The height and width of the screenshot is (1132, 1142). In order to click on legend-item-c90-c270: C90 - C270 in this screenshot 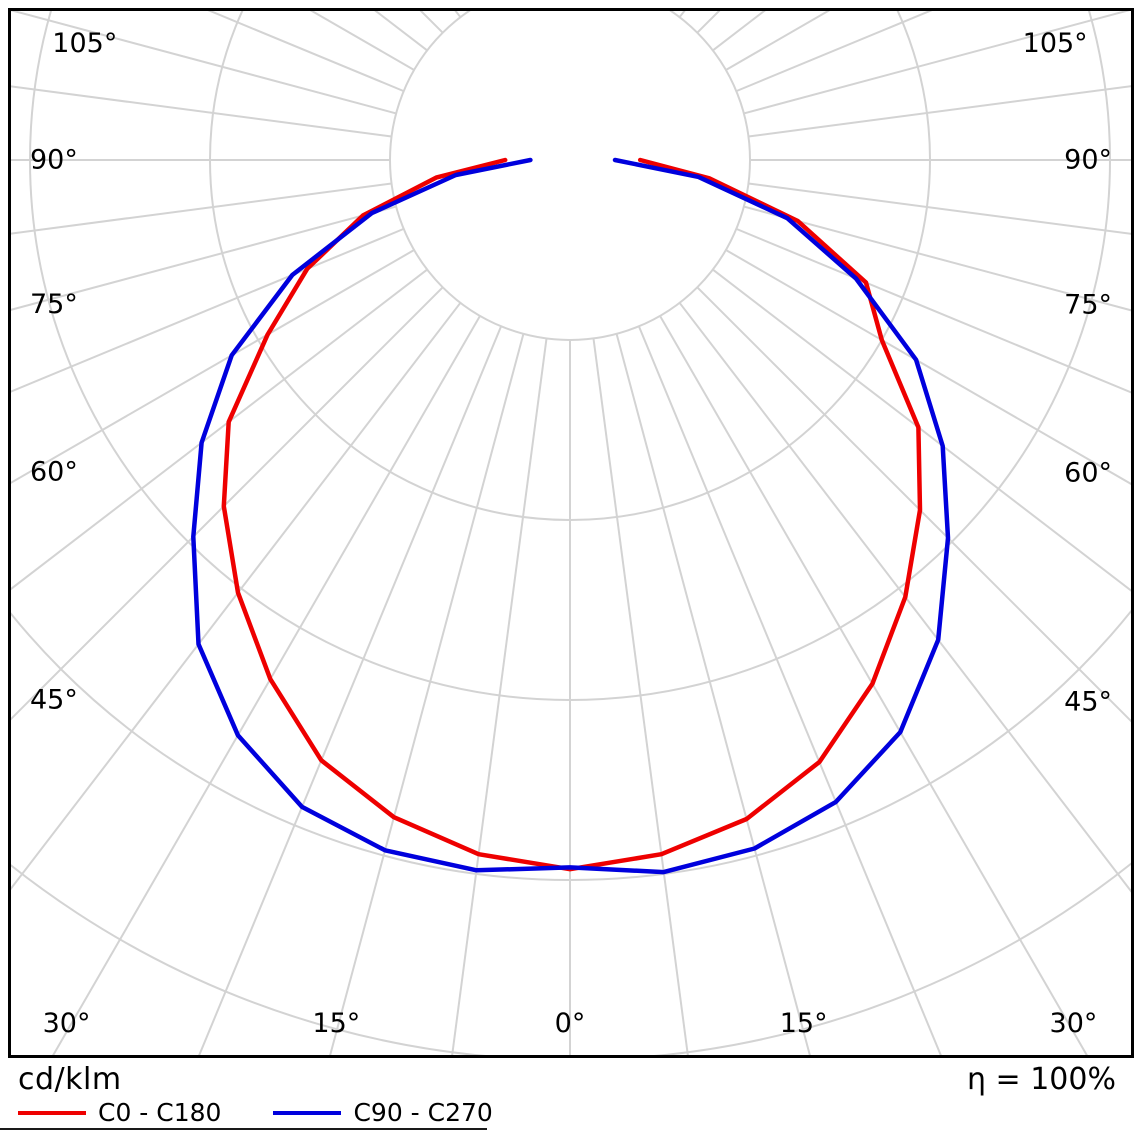, I will do `click(383, 1112)`.